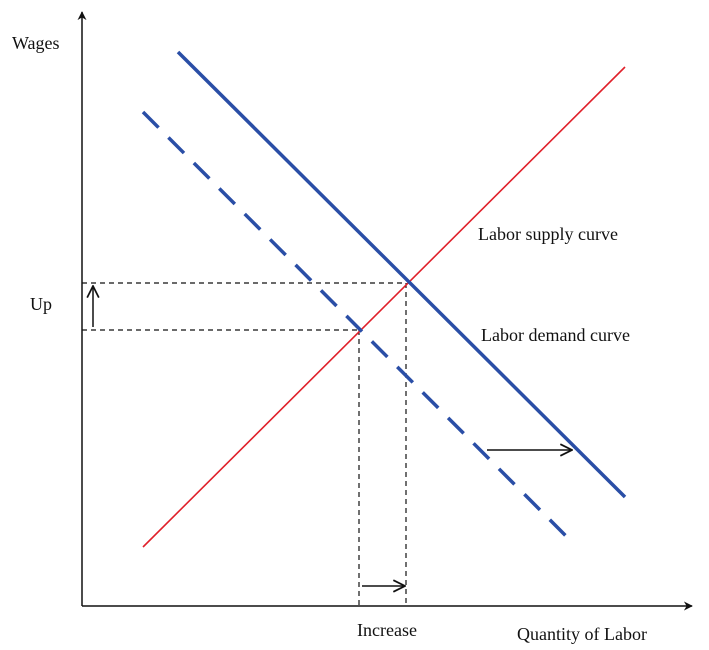 Image resolution: width=709 pixels, height=650 pixels. I want to click on supply-label: Labor supply curve, so click(548, 234).